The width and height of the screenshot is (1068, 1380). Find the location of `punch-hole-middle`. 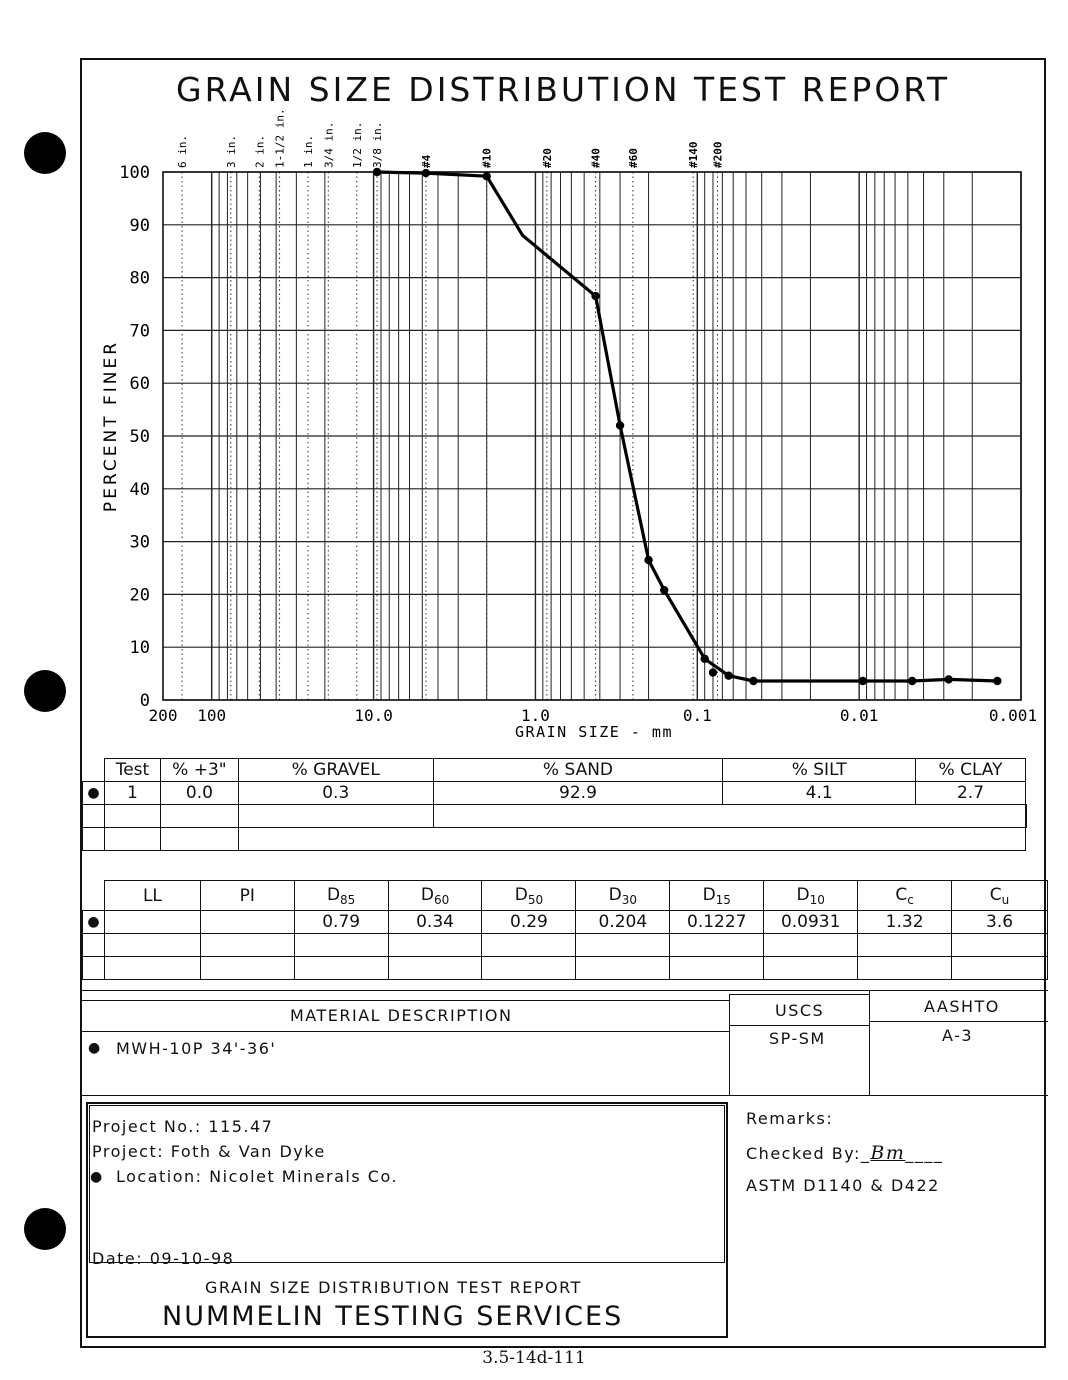

punch-hole-middle is located at coordinates (45, 691).